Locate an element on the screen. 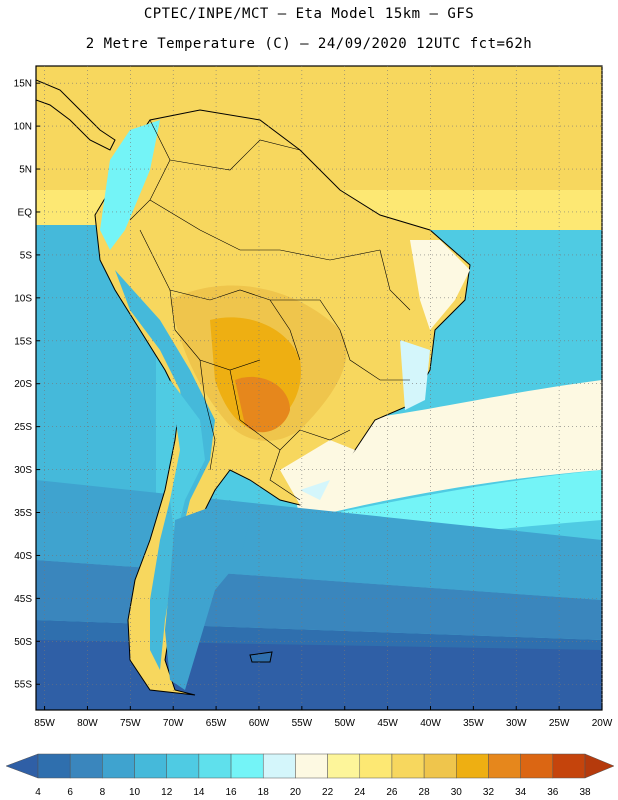  lon-label: 30W is located at coordinates (516, 723).